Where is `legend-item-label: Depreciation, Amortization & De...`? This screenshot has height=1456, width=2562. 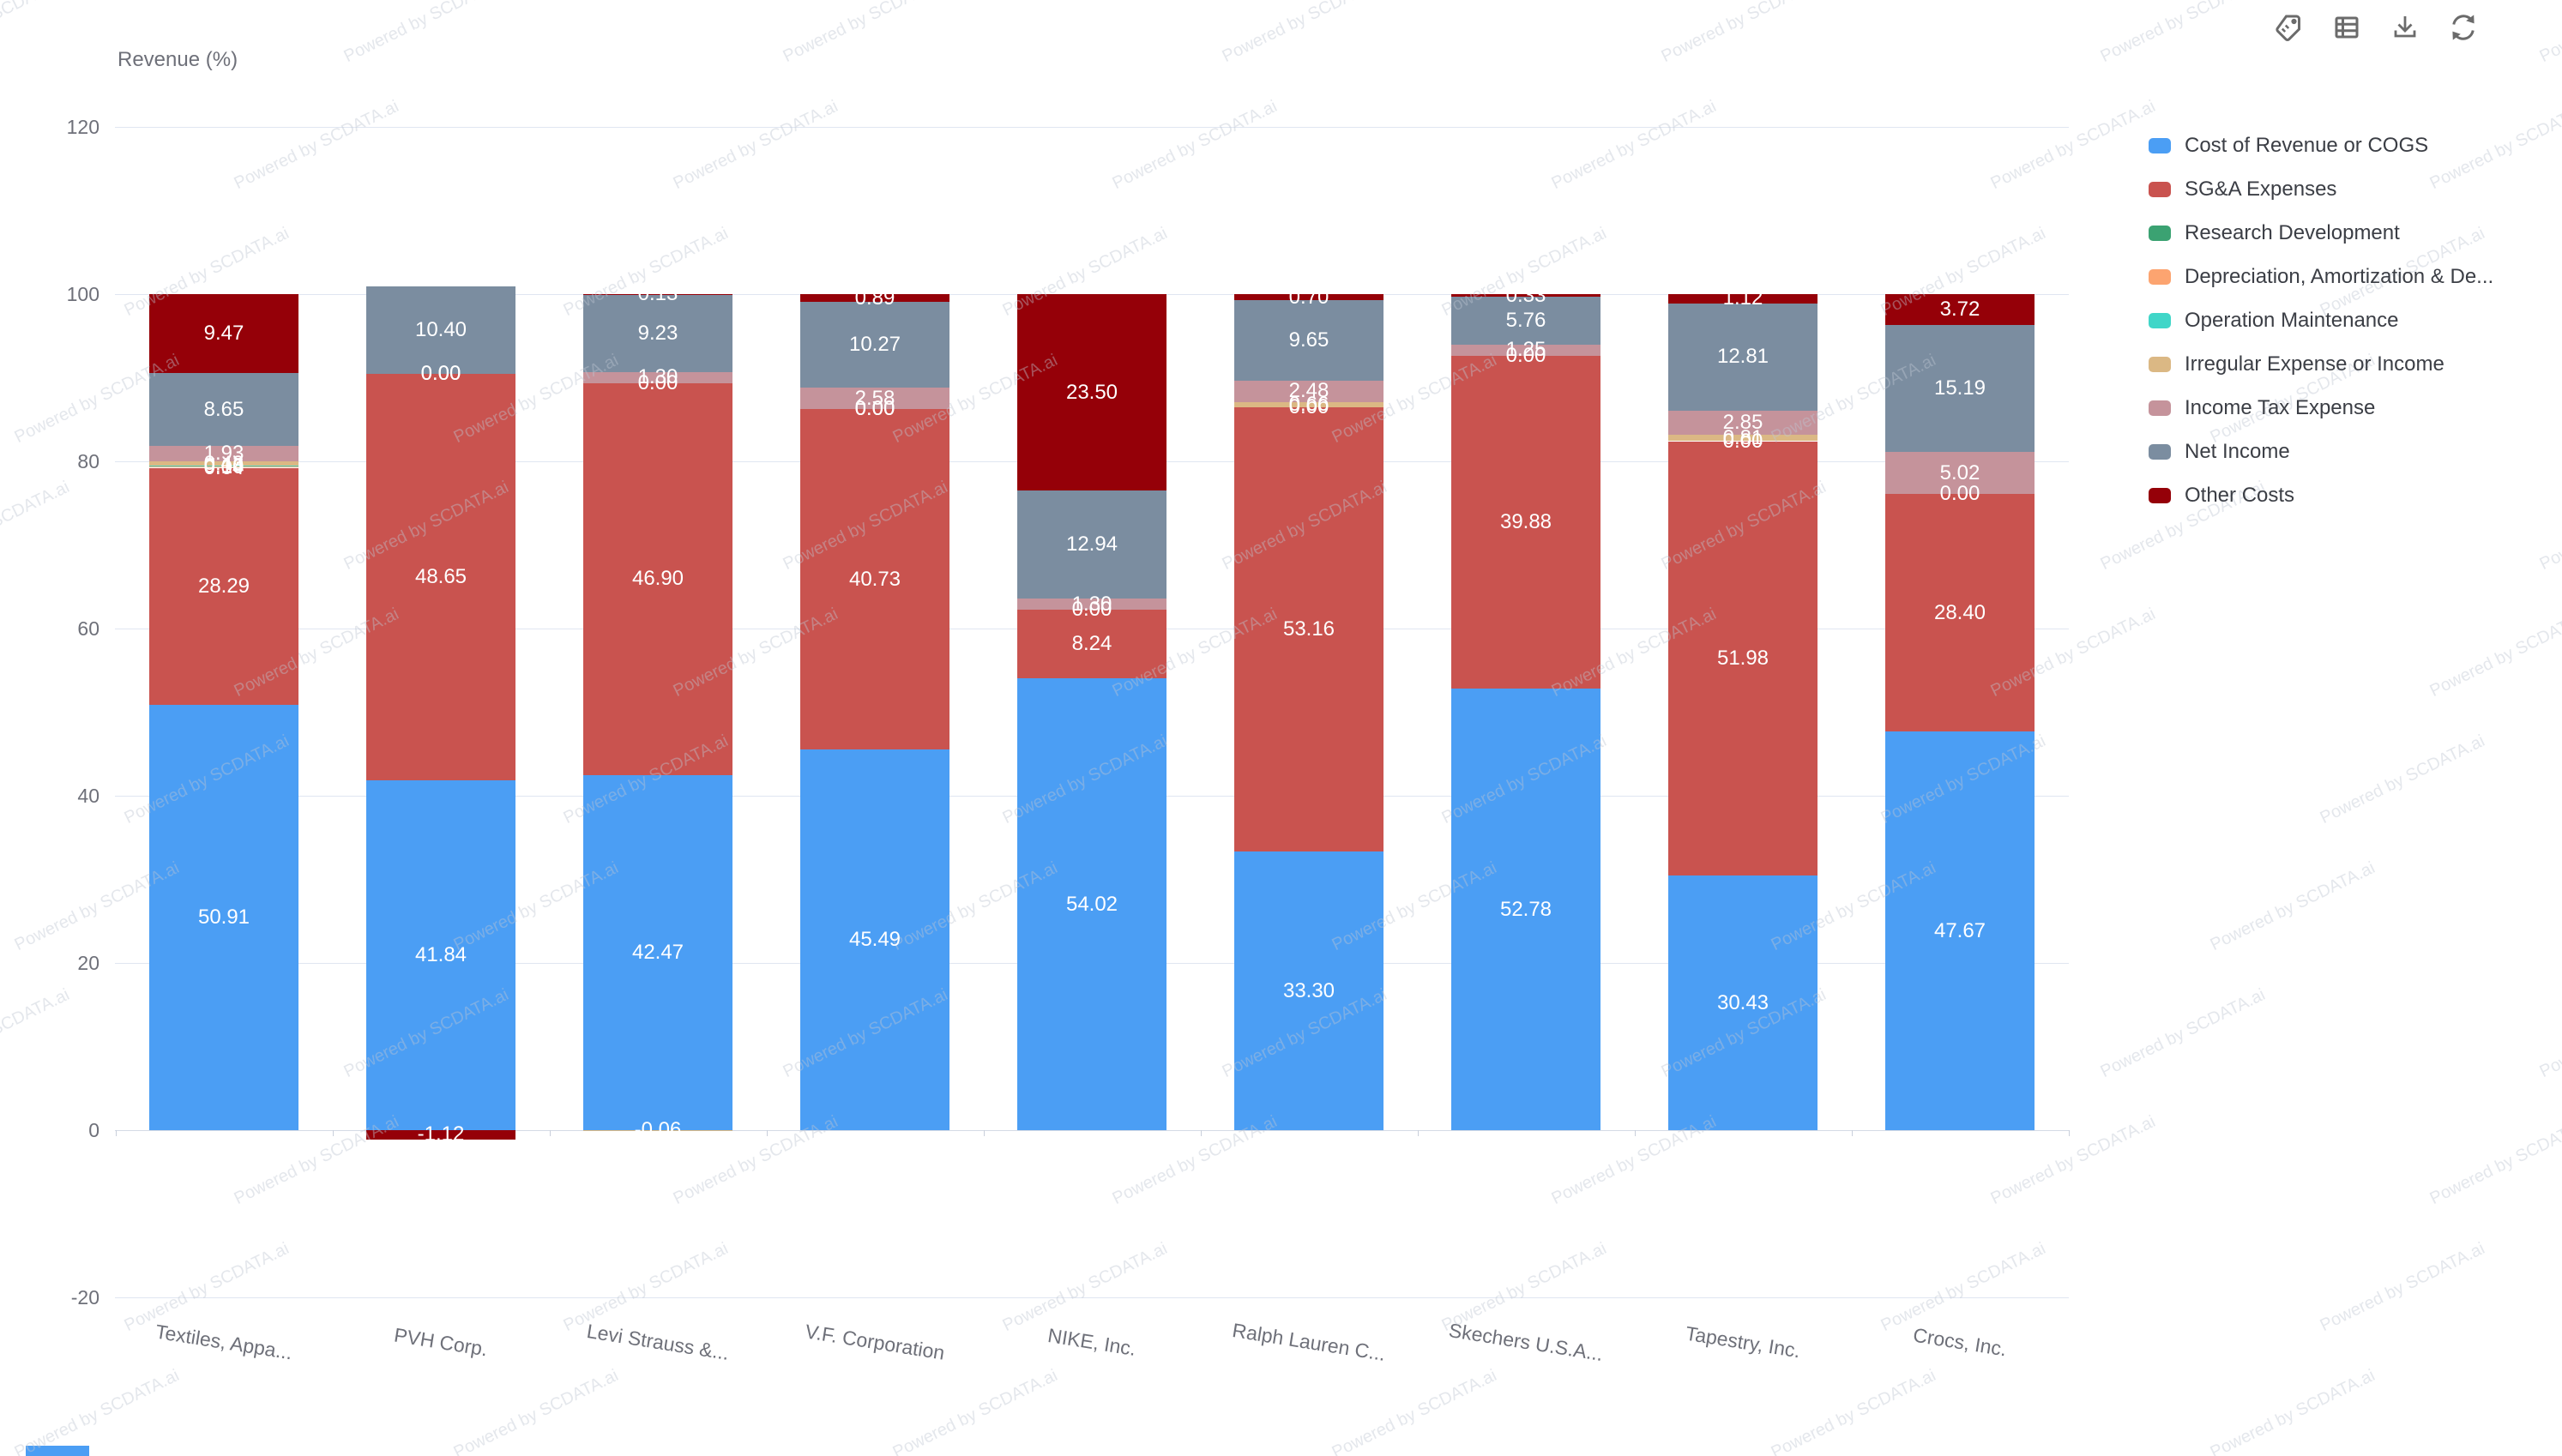 legend-item-label: Depreciation, Amortization & De... is located at coordinates (2340, 276).